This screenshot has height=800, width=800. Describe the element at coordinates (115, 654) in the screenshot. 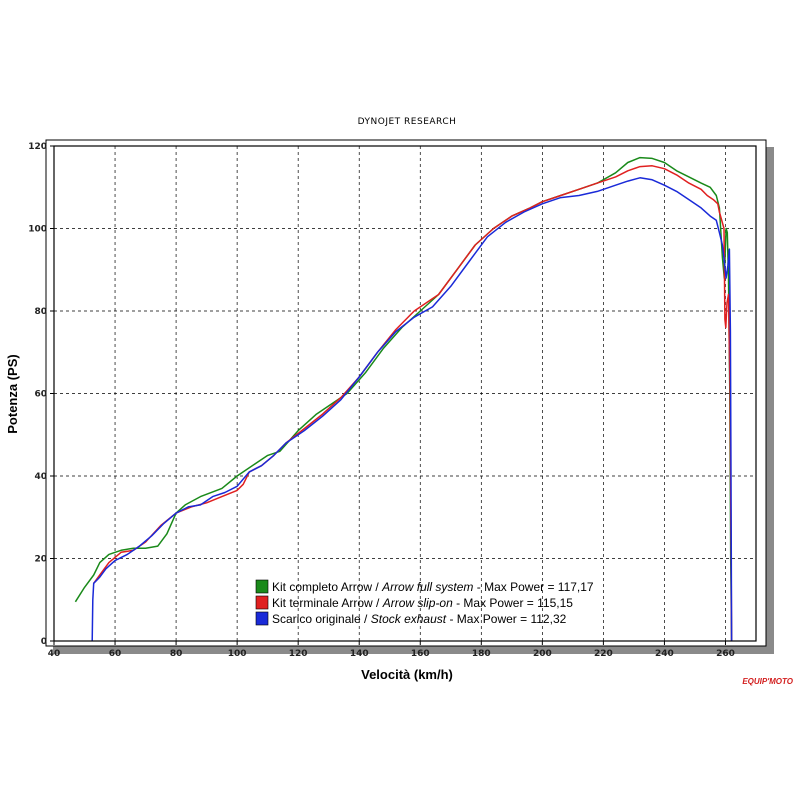

I see `x-tick-label: 60` at that location.